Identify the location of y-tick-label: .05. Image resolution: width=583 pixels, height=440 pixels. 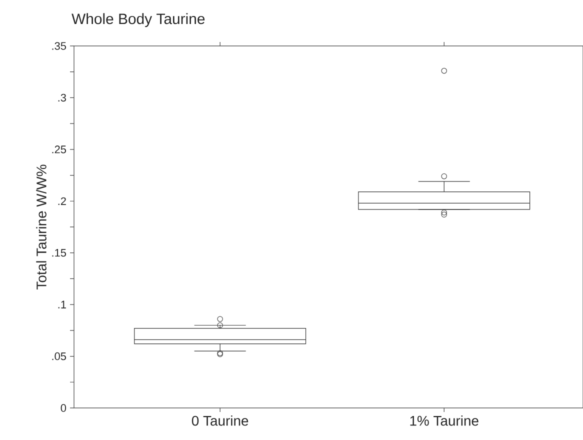
(59, 356).